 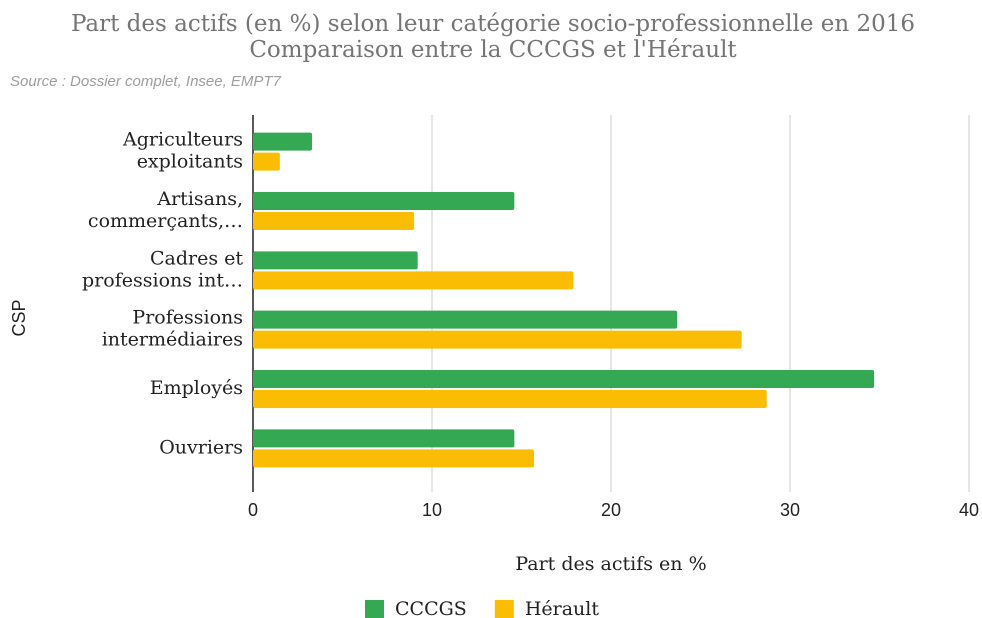 What do you see at coordinates (196, 258) in the screenshot?
I see `y-tick-label: Cadres et` at bounding box center [196, 258].